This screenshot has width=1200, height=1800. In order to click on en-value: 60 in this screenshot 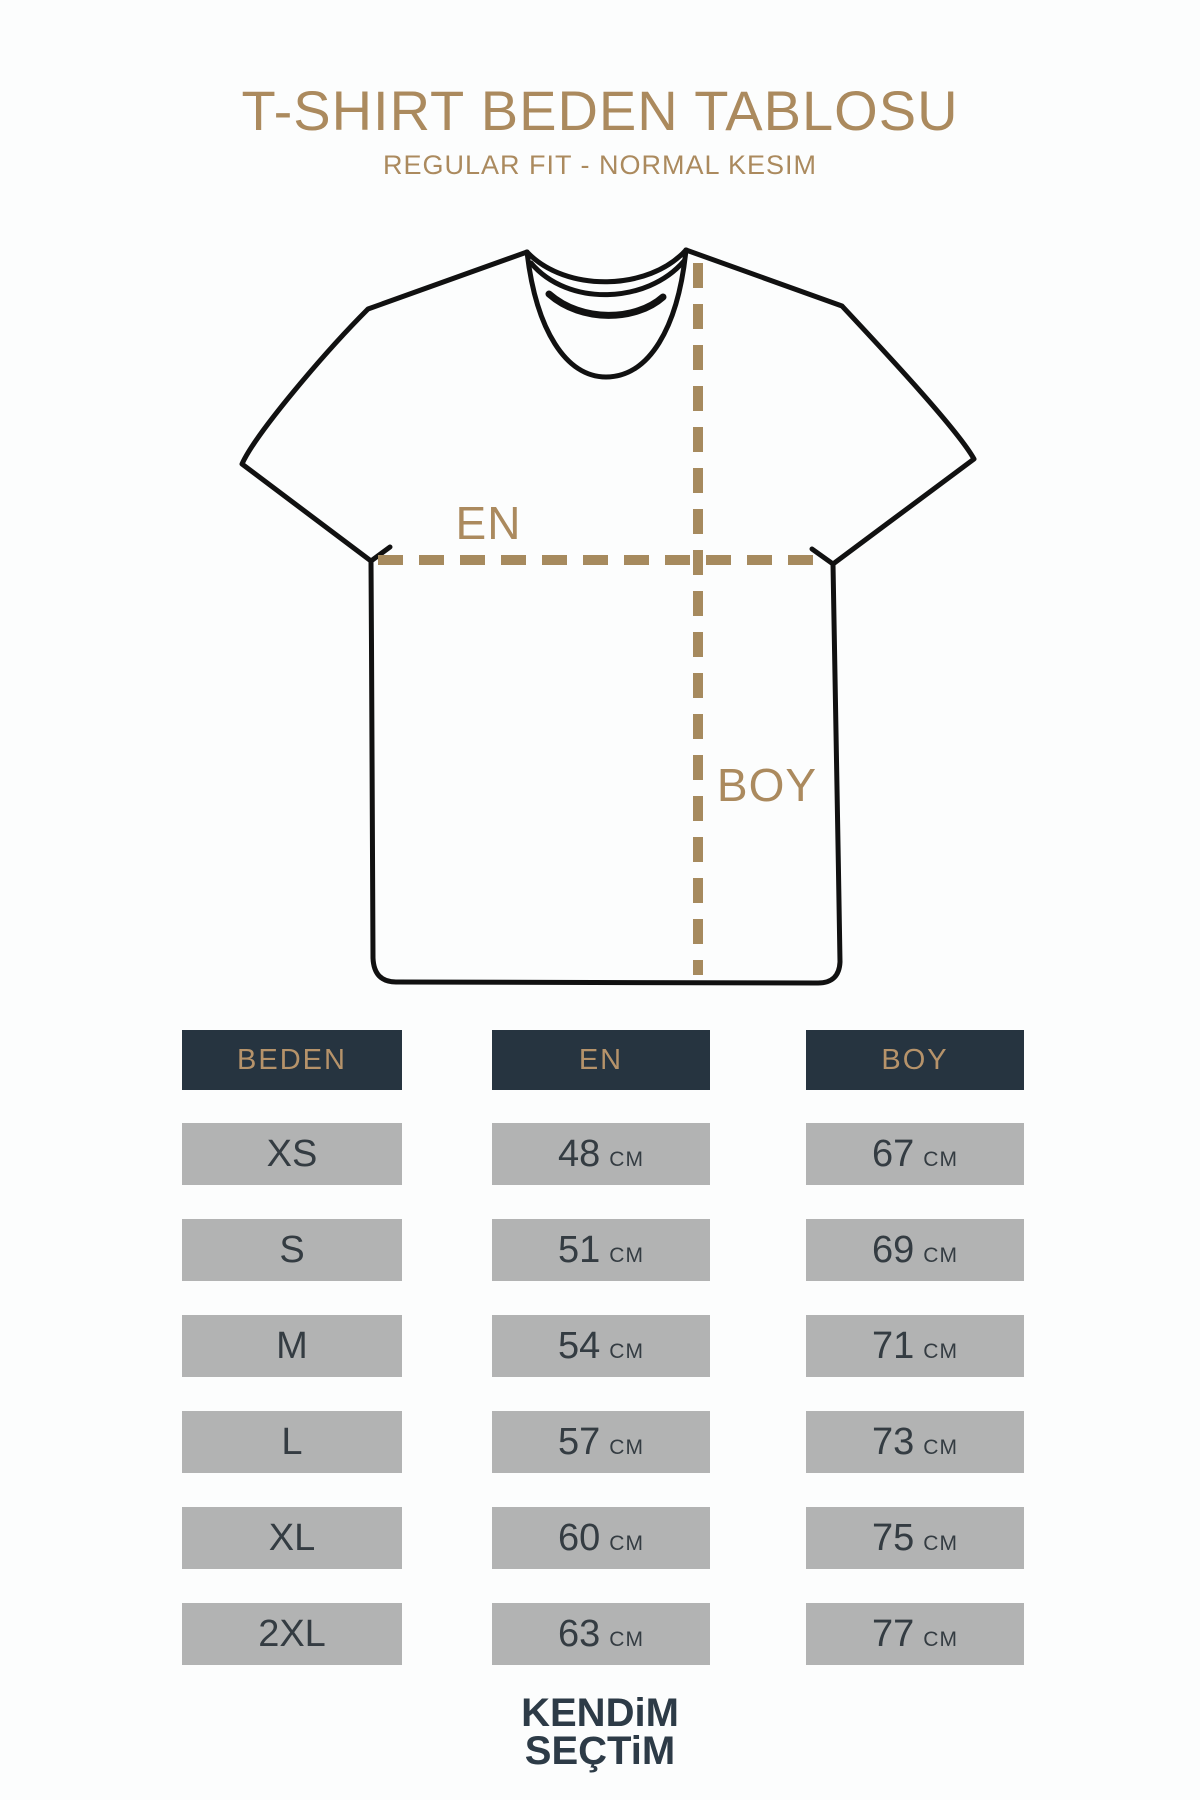, I will do `click(579, 1538)`.